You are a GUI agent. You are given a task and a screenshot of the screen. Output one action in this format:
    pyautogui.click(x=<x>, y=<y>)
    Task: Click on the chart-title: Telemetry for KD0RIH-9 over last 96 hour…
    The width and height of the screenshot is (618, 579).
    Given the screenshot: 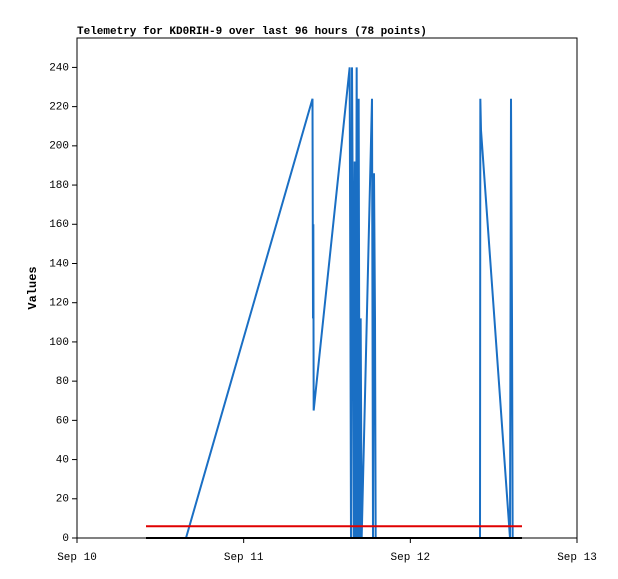 What is the action you would take?
    pyautogui.click(x=252, y=32)
    